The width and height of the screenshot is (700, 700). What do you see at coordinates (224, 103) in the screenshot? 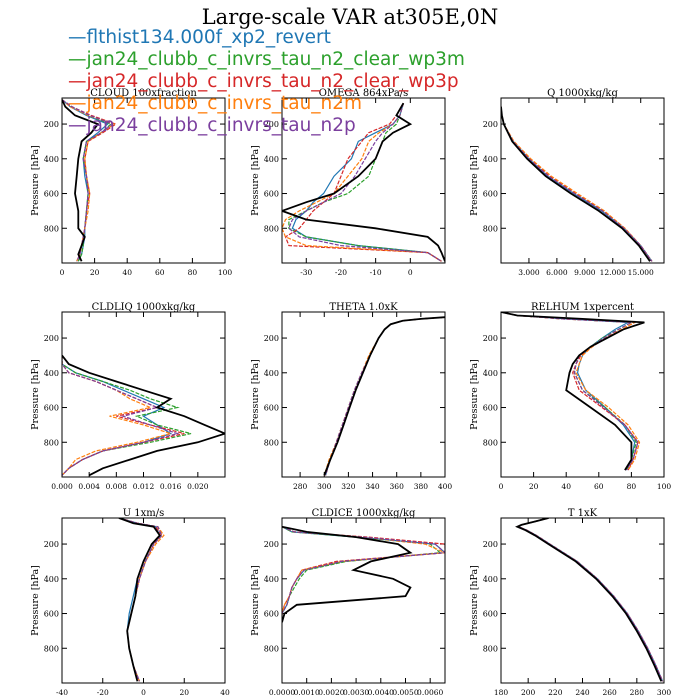
I see `legend-label: jan24_clubb_c_invrs_tau_n2m` at bounding box center [224, 103].